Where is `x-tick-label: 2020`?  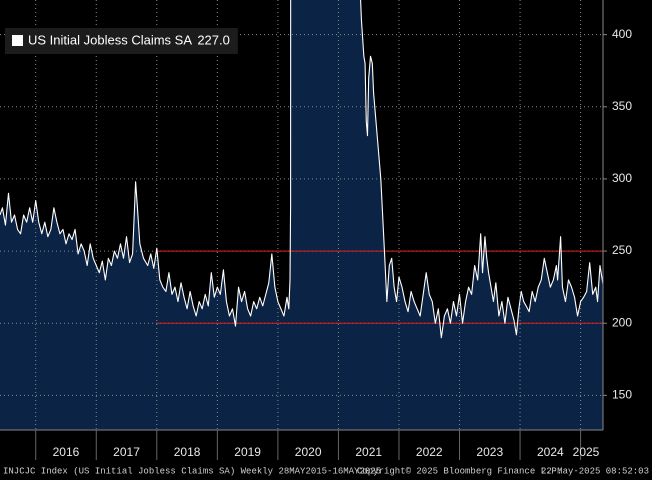 x-tick-label: 2020 is located at coordinates (308, 452).